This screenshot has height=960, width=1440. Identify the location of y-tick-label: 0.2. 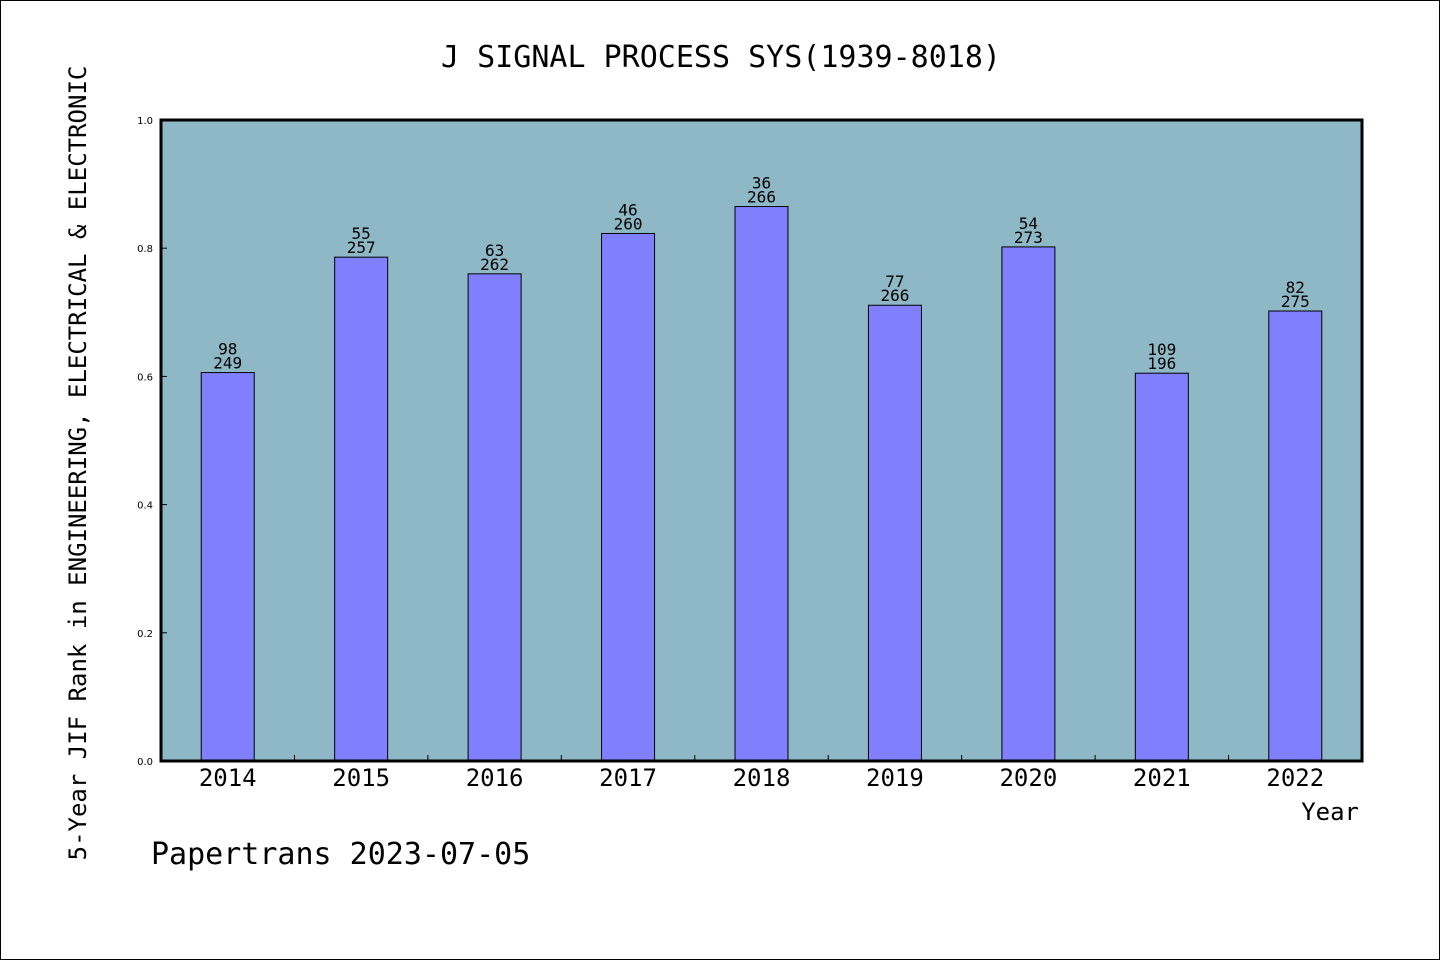
(145, 634).